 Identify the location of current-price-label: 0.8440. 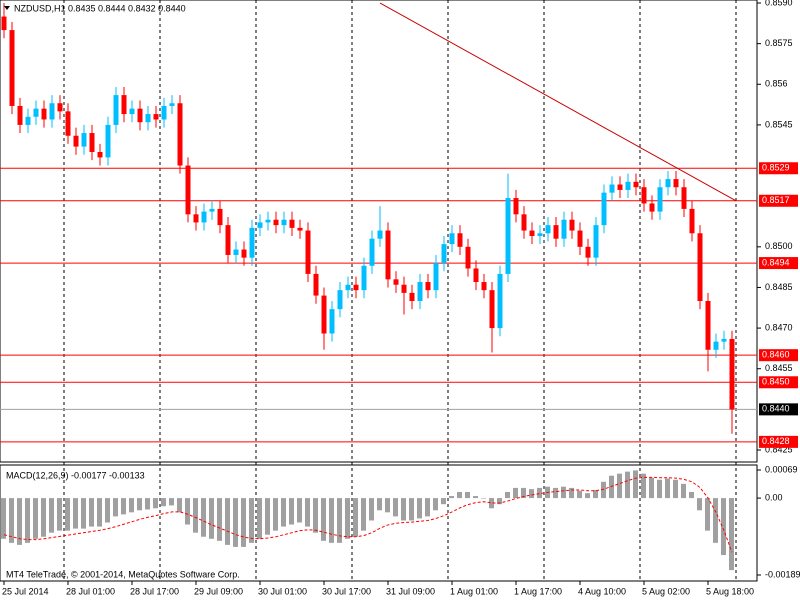
(776, 409).